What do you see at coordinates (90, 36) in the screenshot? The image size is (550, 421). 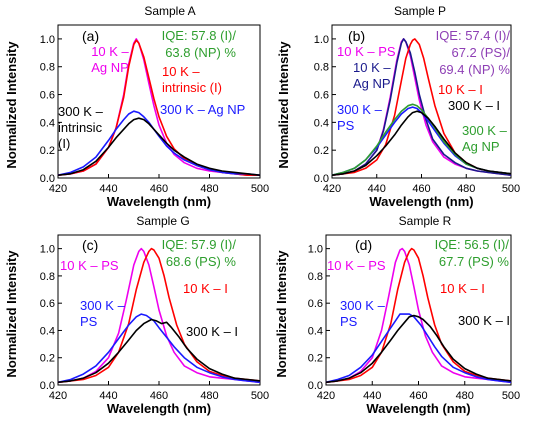 I see `panel-label: (a)` at bounding box center [90, 36].